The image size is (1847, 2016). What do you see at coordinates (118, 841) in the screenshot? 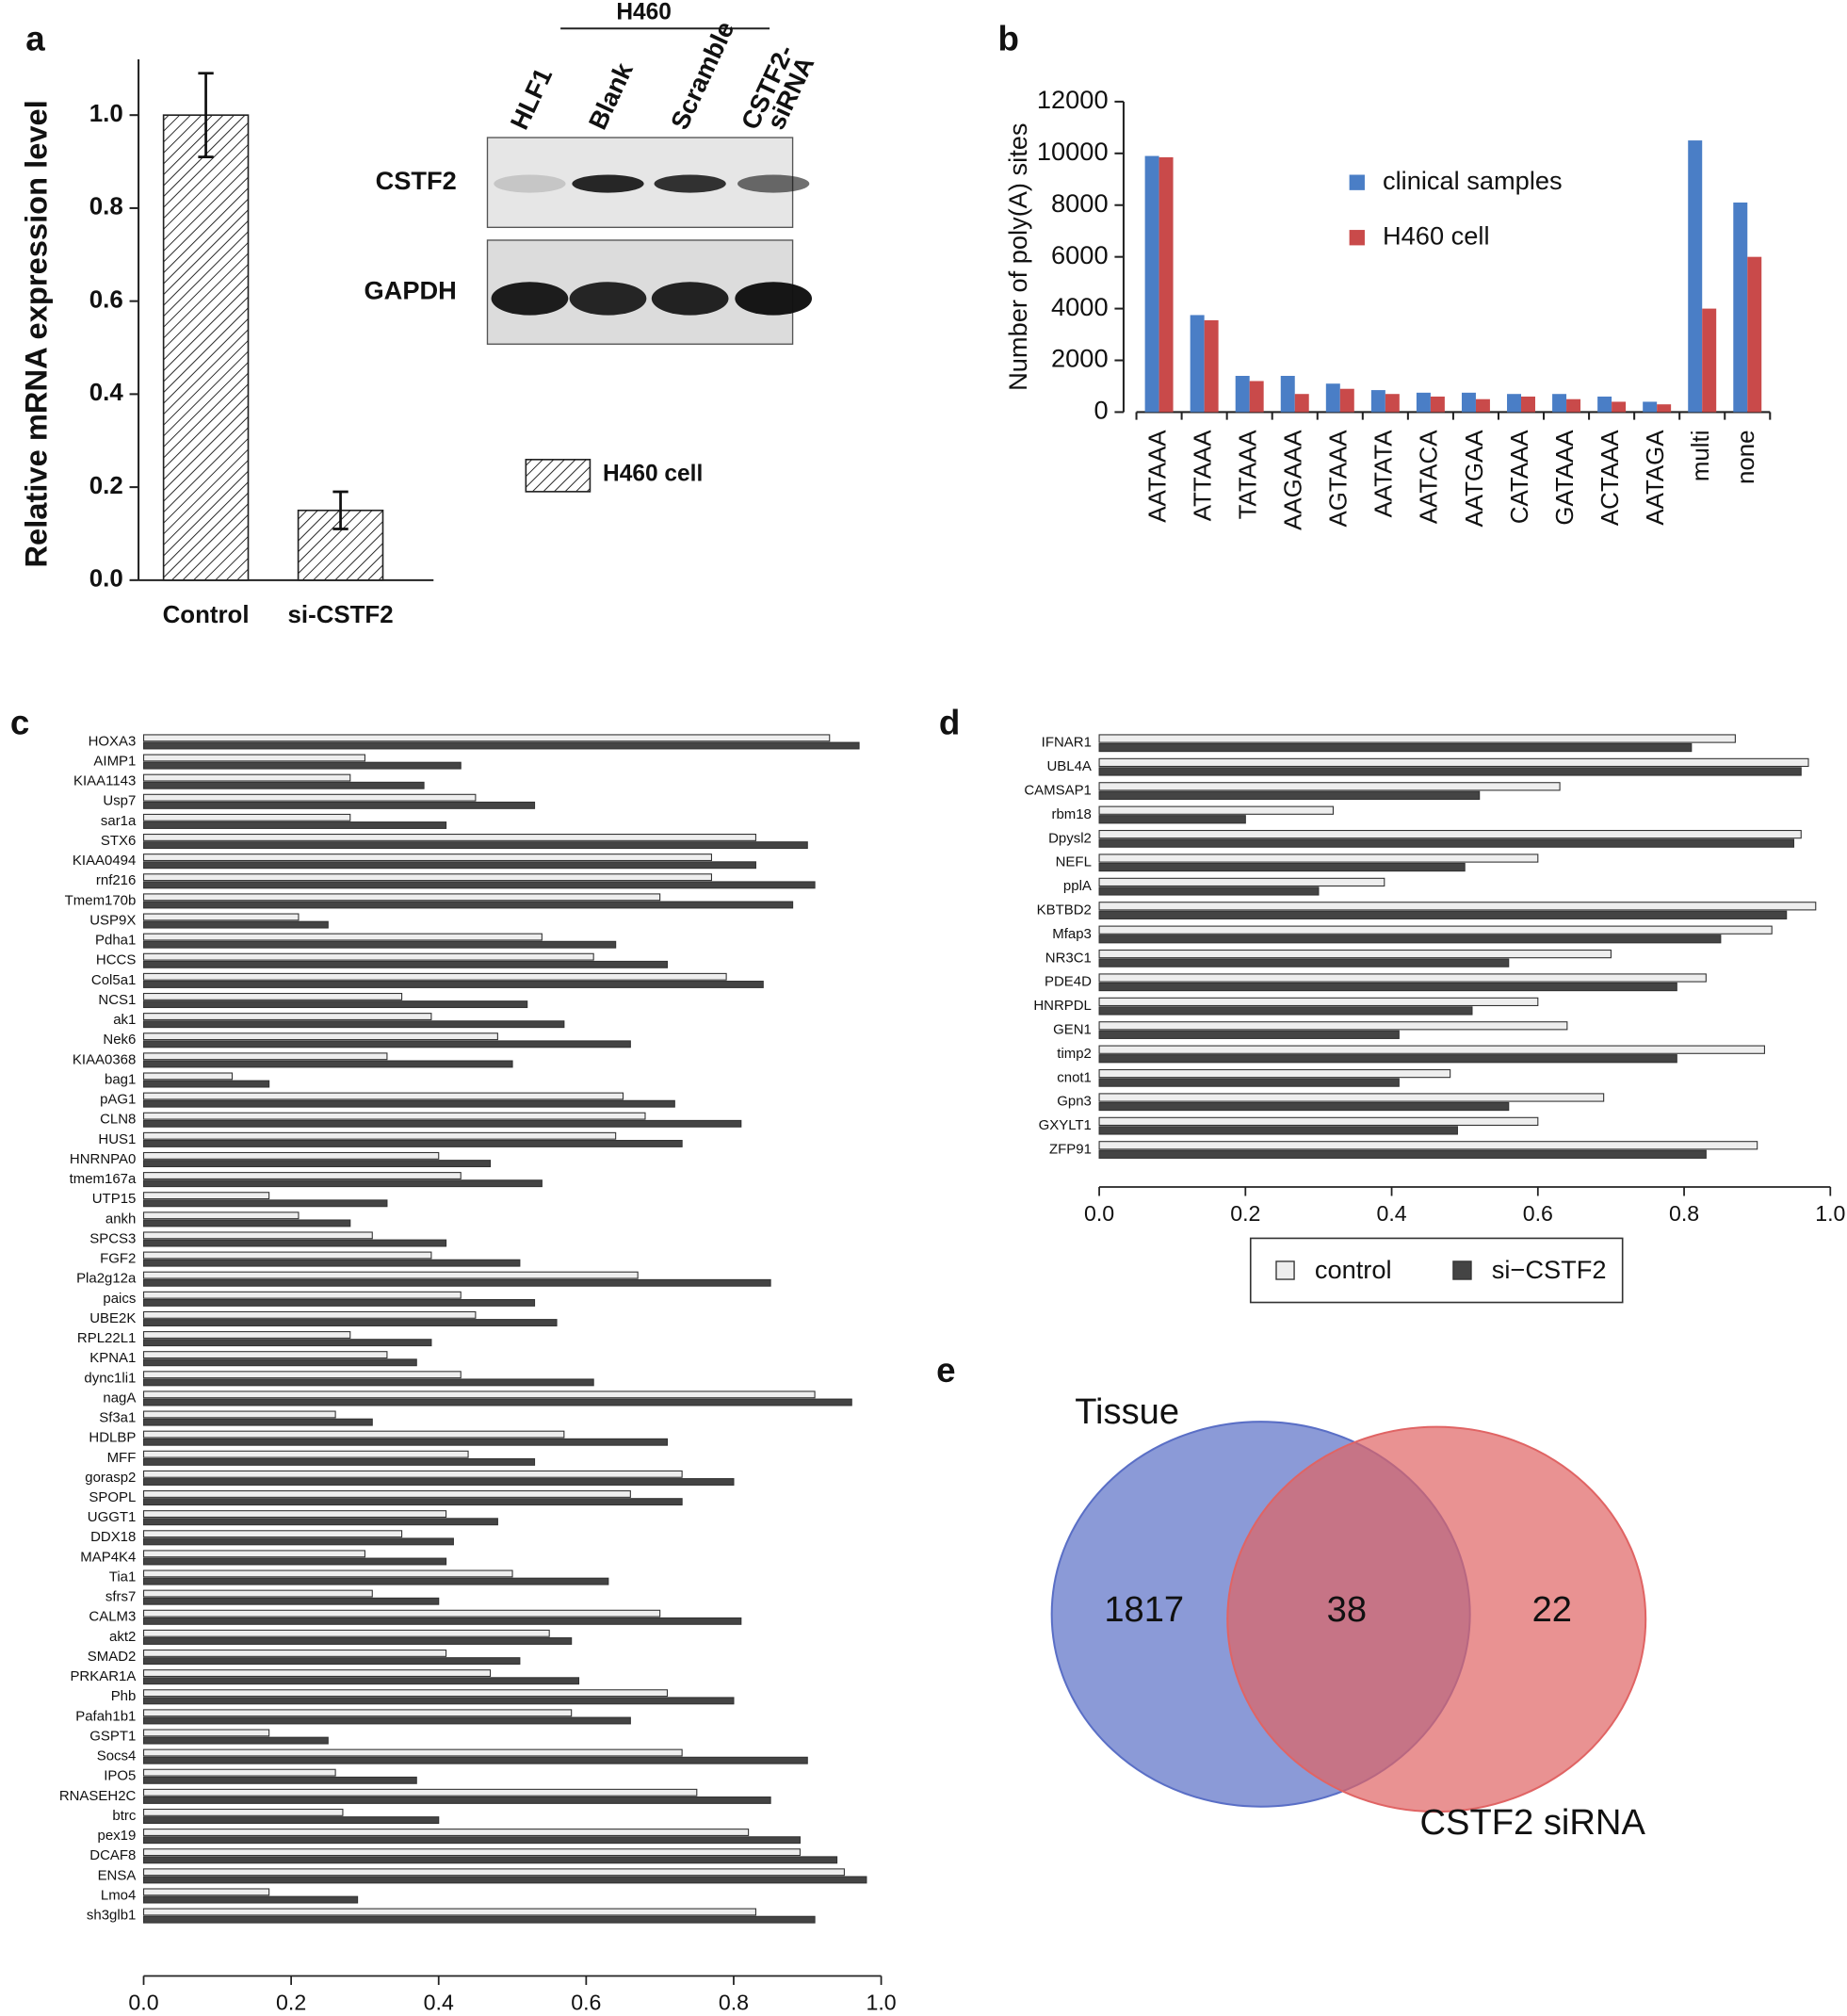
I see `y-tick-label: STX6` at bounding box center [118, 841].